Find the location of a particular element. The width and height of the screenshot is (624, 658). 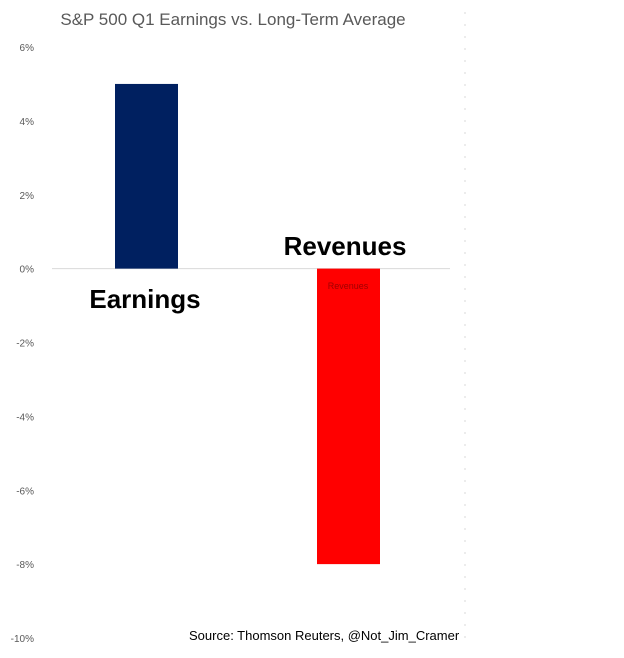

y-tick-label: -6% is located at coordinates (25, 491).